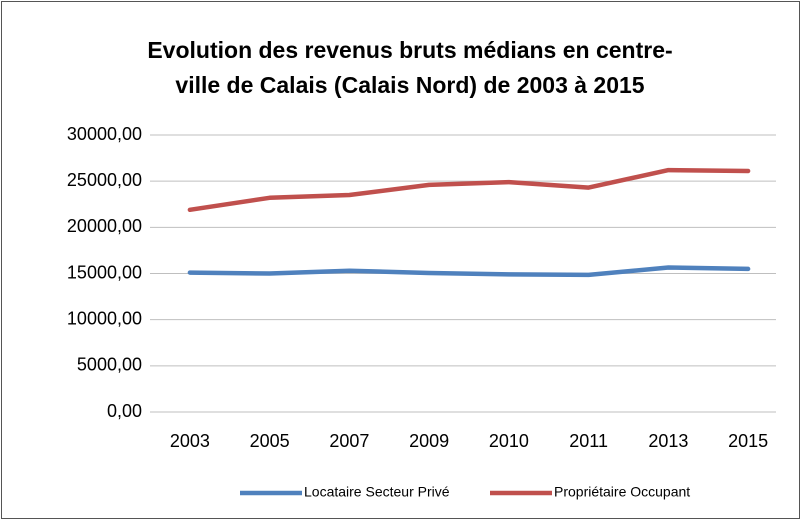  What do you see at coordinates (509, 441) in the screenshot?
I see `x-tick-label: 2010` at bounding box center [509, 441].